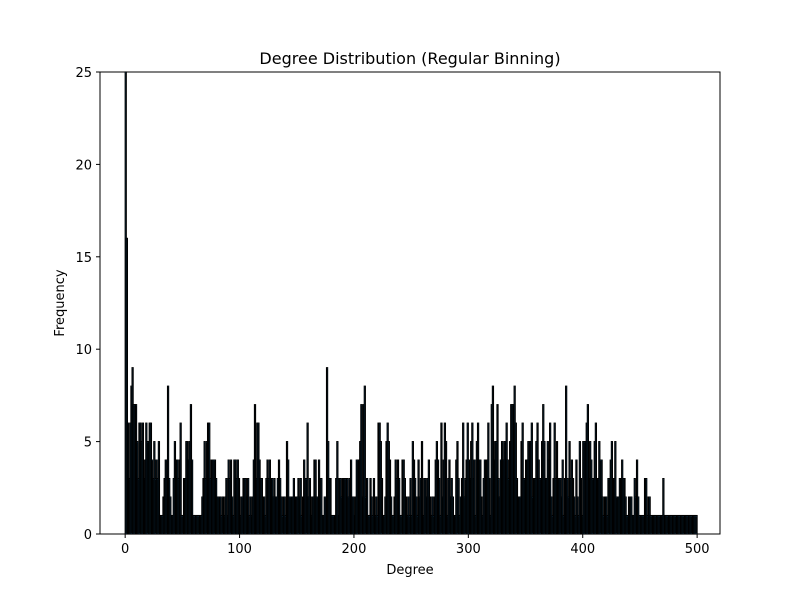 The width and height of the screenshot is (800, 600). What do you see at coordinates (60, 302) in the screenshot?
I see `y-axis-label: Frequency` at bounding box center [60, 302].